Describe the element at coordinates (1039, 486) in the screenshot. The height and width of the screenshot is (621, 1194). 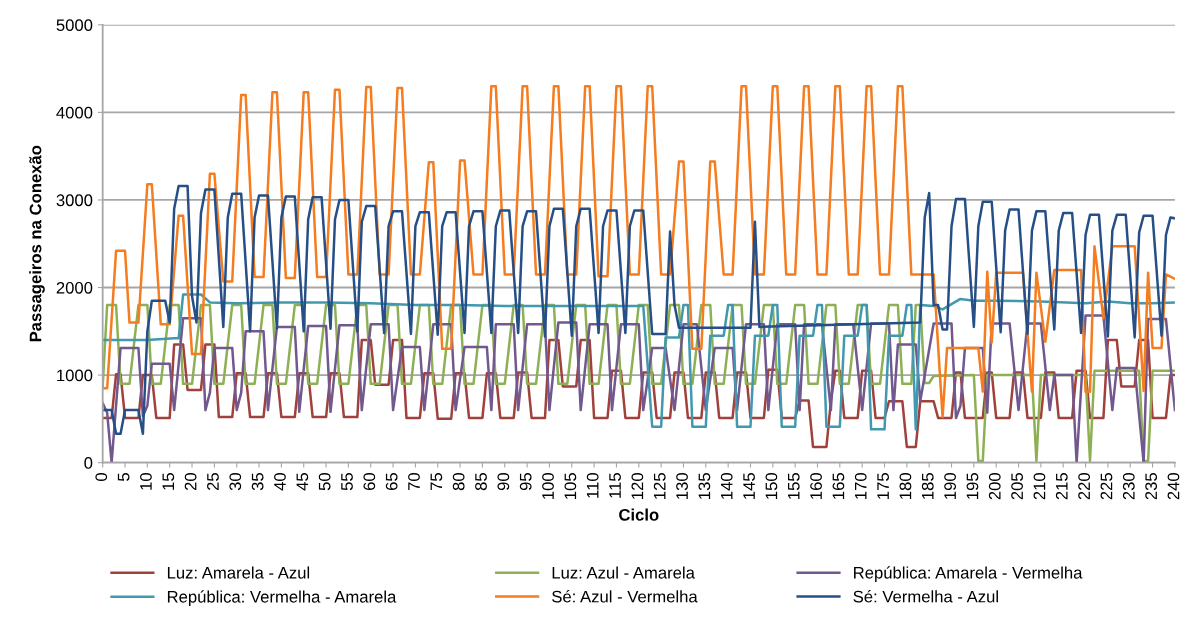
I see `x-tick-label: 210` at that location.